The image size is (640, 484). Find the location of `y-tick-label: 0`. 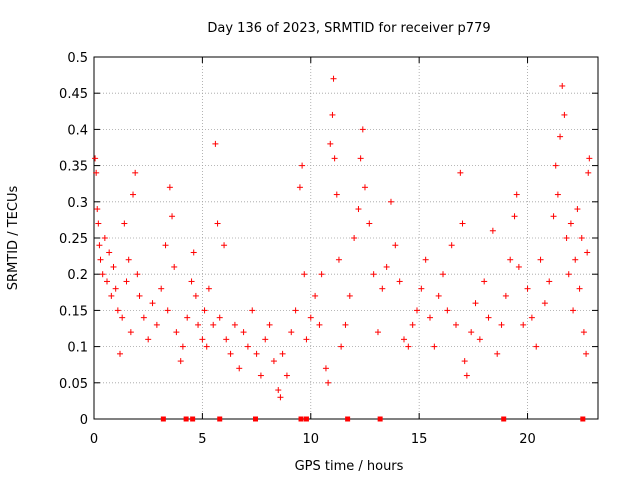

y-tick-label: 0 is located at coordinates (84, 420).